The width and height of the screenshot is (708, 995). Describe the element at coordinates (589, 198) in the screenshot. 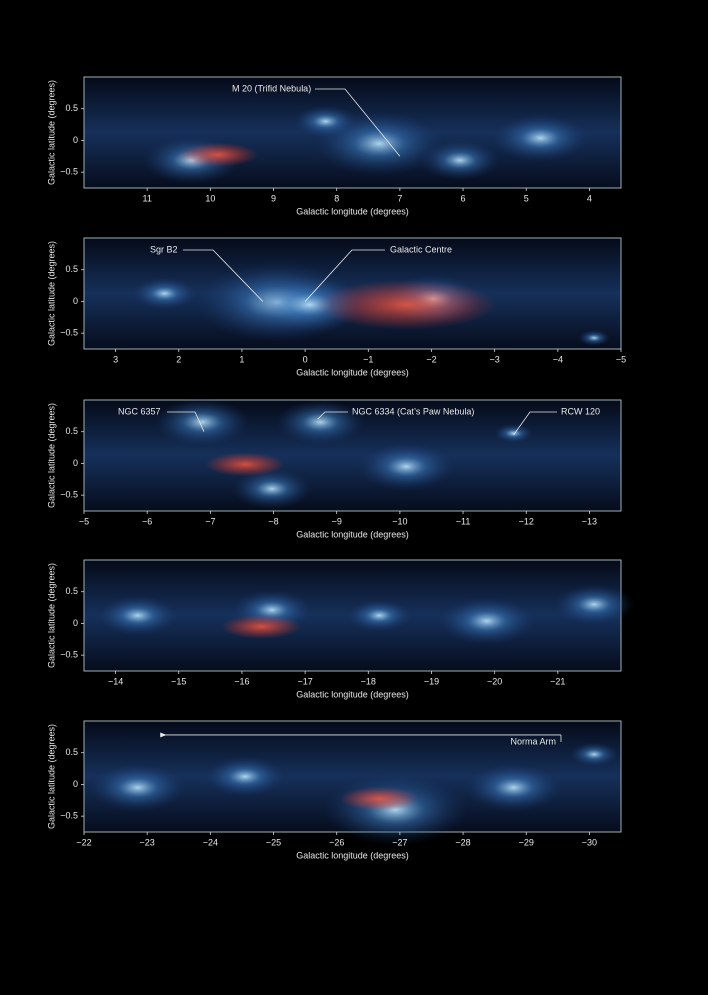

I see `x-tick-label: 4` at that location.